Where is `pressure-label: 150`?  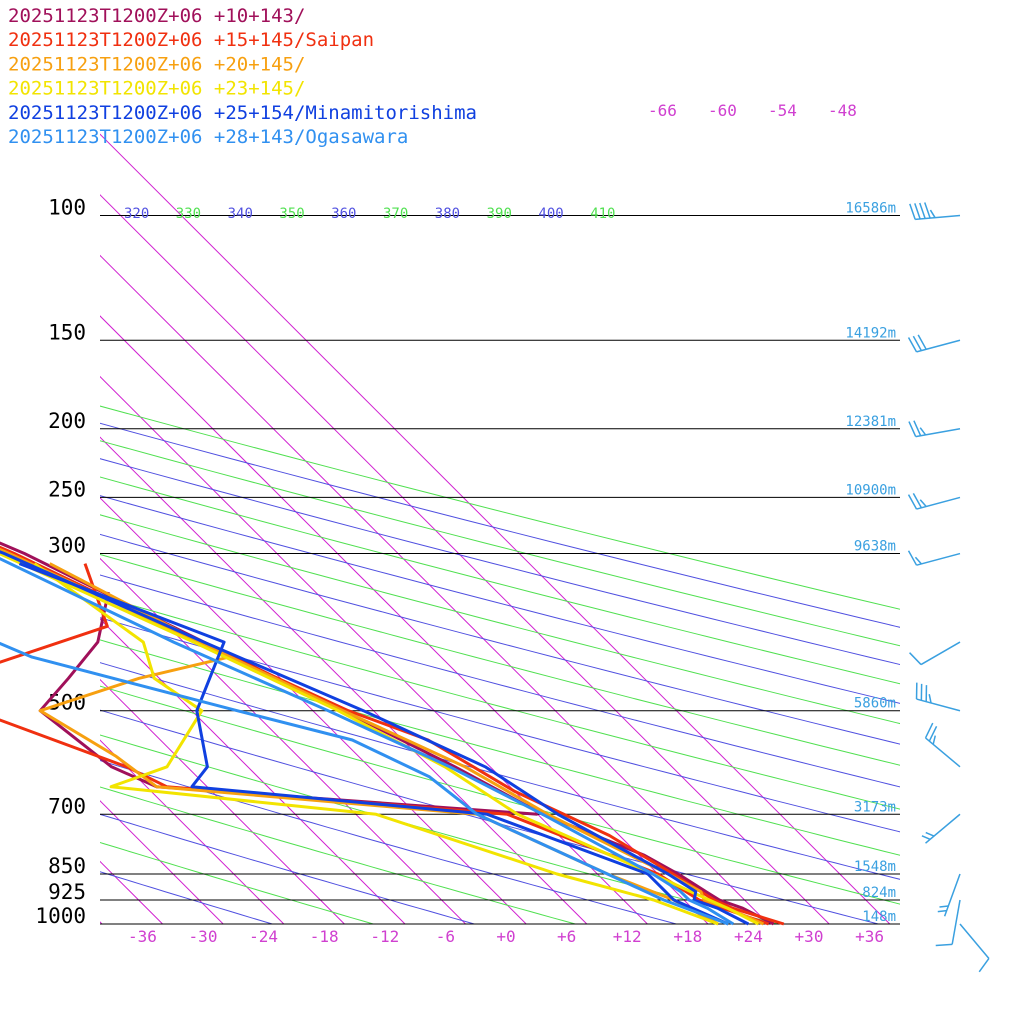 pressure-label: 150 is located at coordinates (67, 332).